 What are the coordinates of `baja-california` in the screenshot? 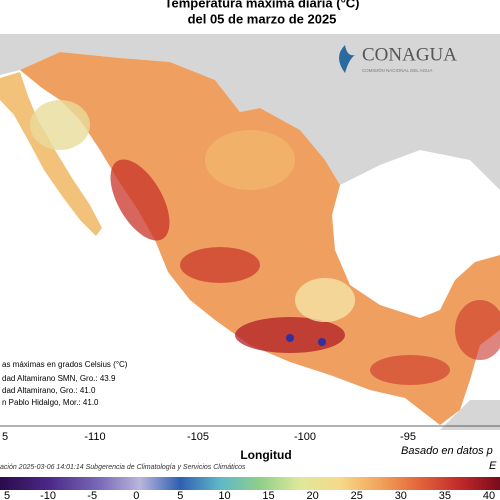 It's located at (51, 154).